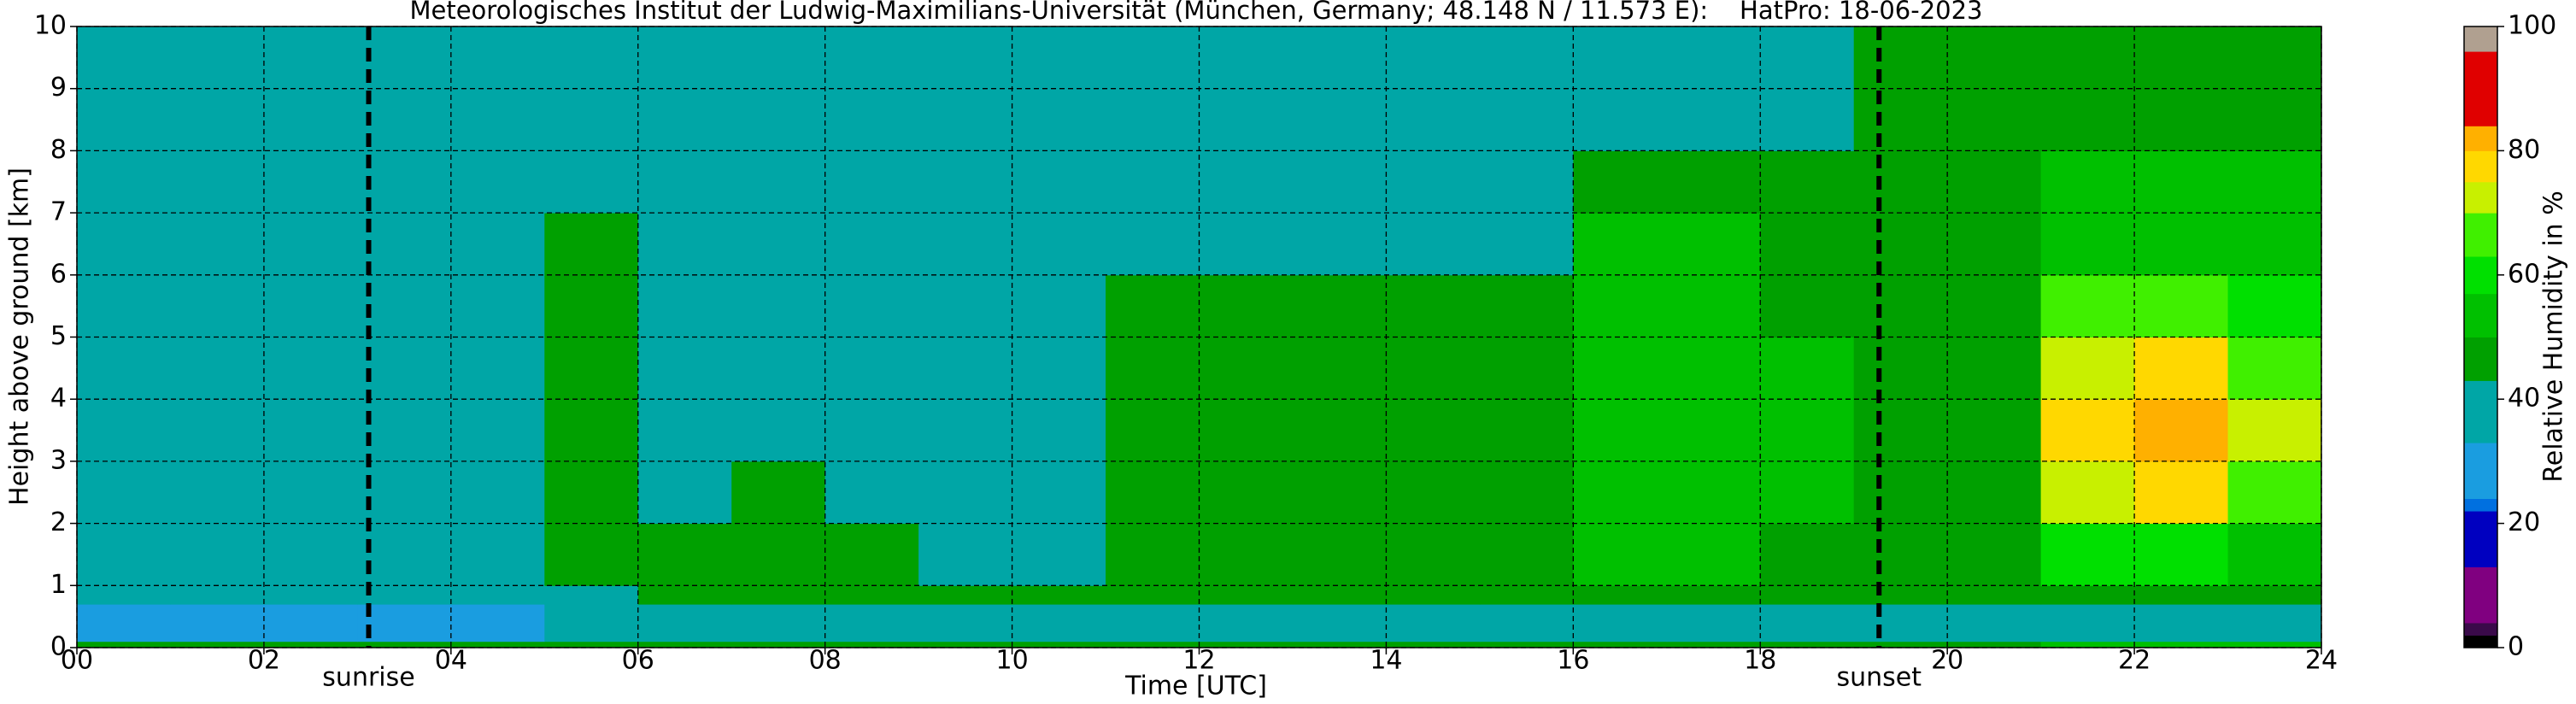  What do you see at coordinates (2532, 26) in the screenshot?
I see `colorbar-tick-label: 100` at bounding box center [2532, 26].